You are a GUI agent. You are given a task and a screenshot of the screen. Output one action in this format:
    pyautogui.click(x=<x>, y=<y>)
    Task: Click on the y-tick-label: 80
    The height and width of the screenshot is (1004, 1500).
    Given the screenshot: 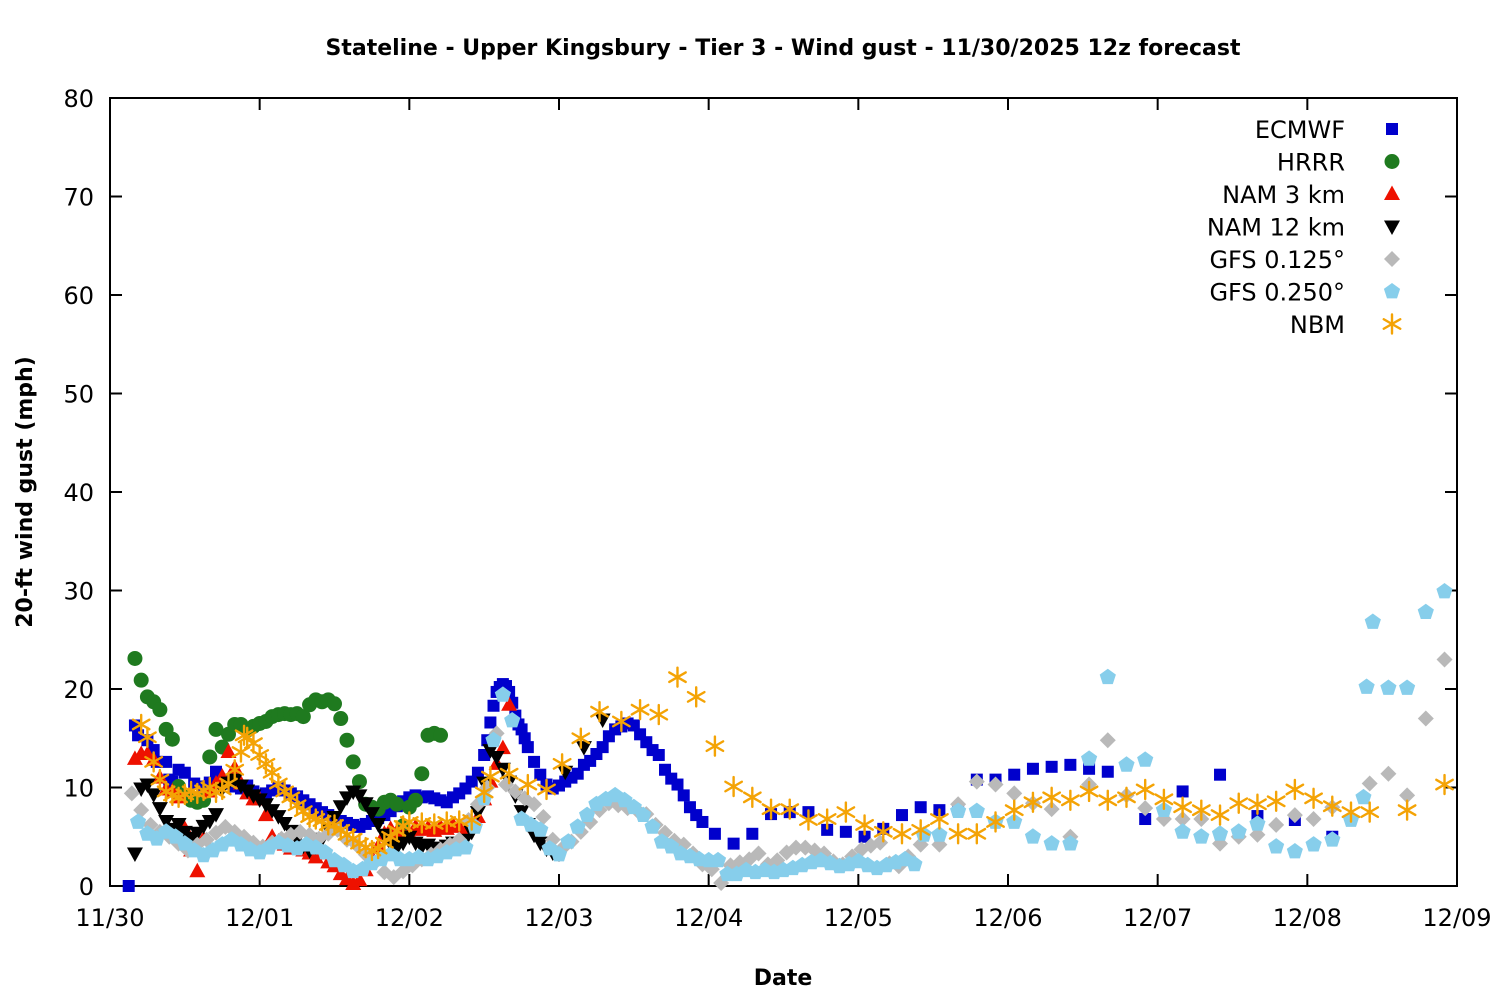 What is the action you would take?
    pyautogui.click(x=78, y=99)
    